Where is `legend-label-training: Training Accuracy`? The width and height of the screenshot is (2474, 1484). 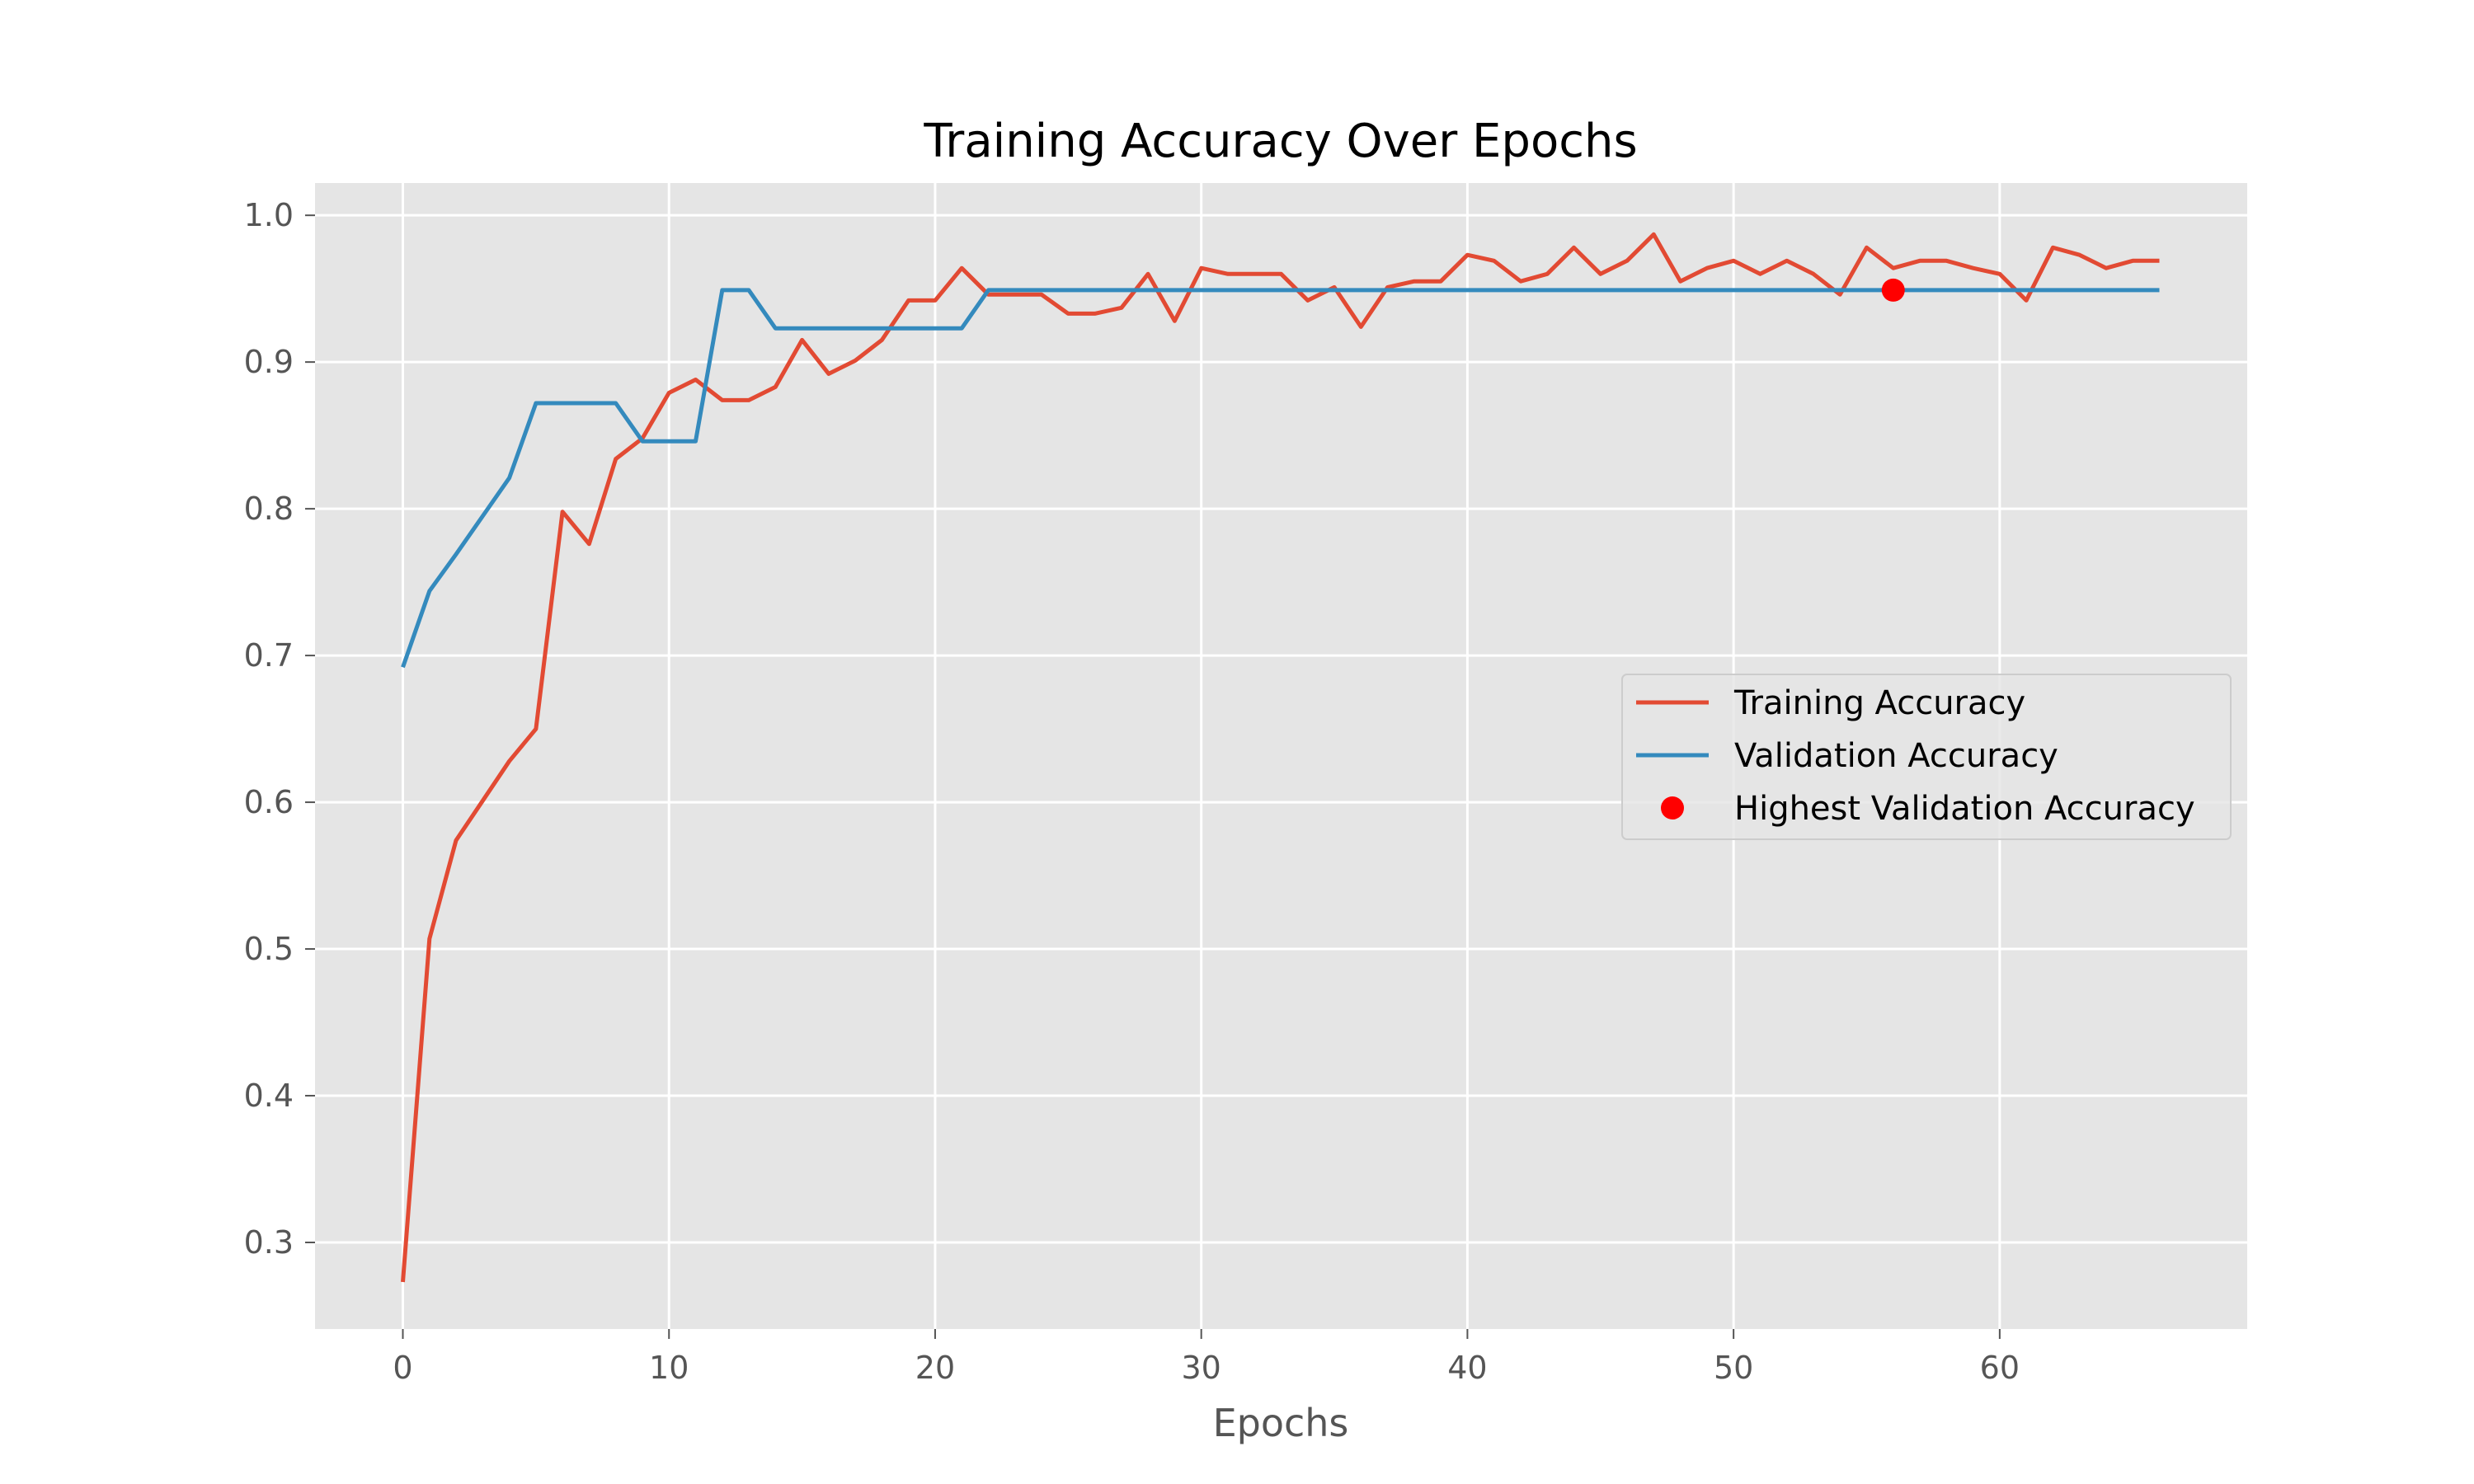 legend-label-training: Training Accuracy is located at coordinates (1879, 703).